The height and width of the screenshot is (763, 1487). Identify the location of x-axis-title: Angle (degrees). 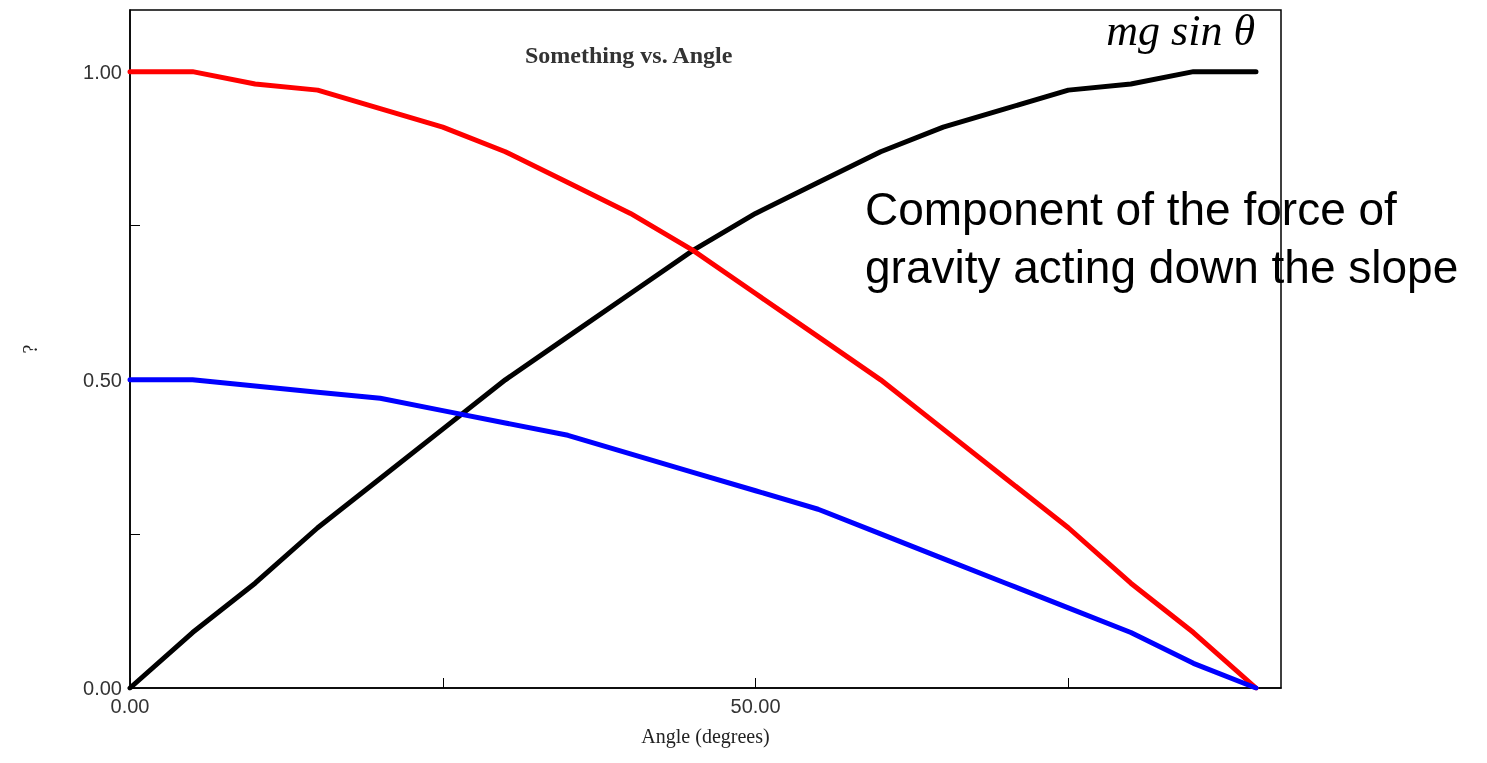
(705, 736).